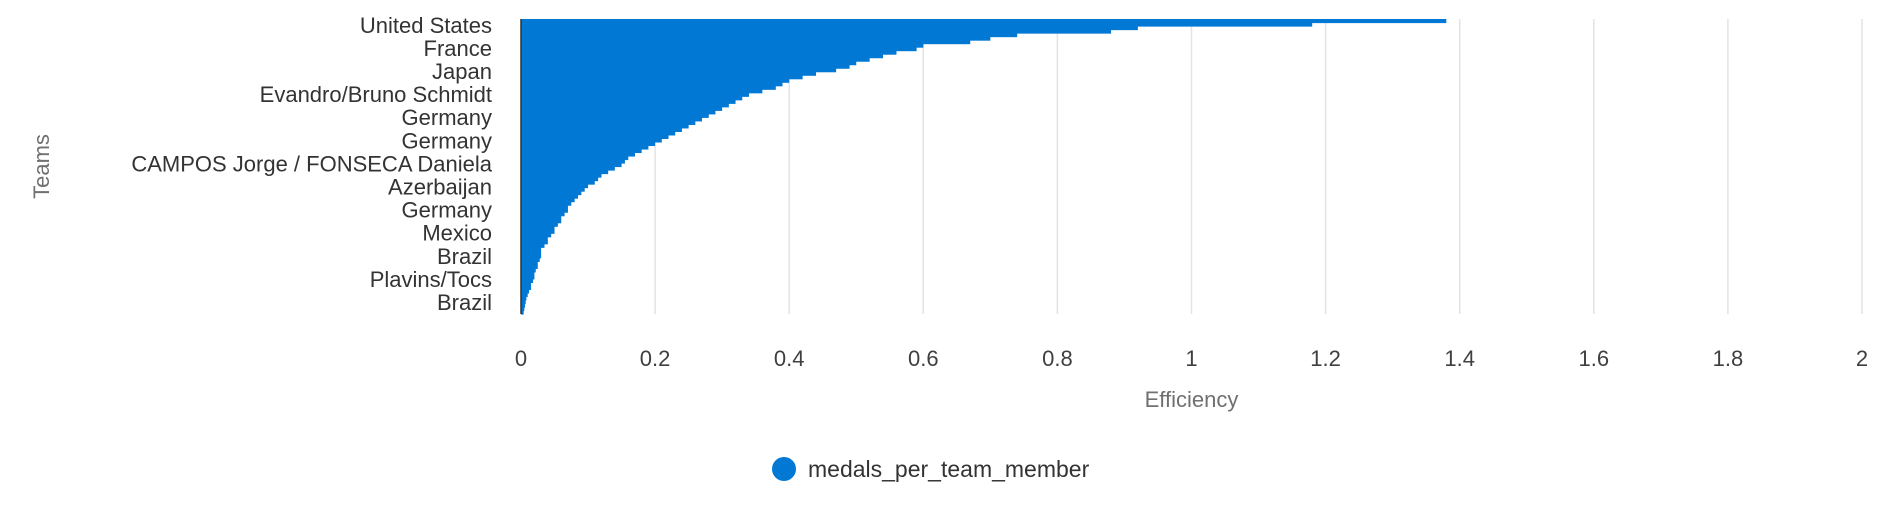 Image resolution: width=1884 pixels, height=526 pixels. What do you see at coordinates (462, 71) in the screenshot?
I see `category-label: Japan` at bounding box center [462, 71].